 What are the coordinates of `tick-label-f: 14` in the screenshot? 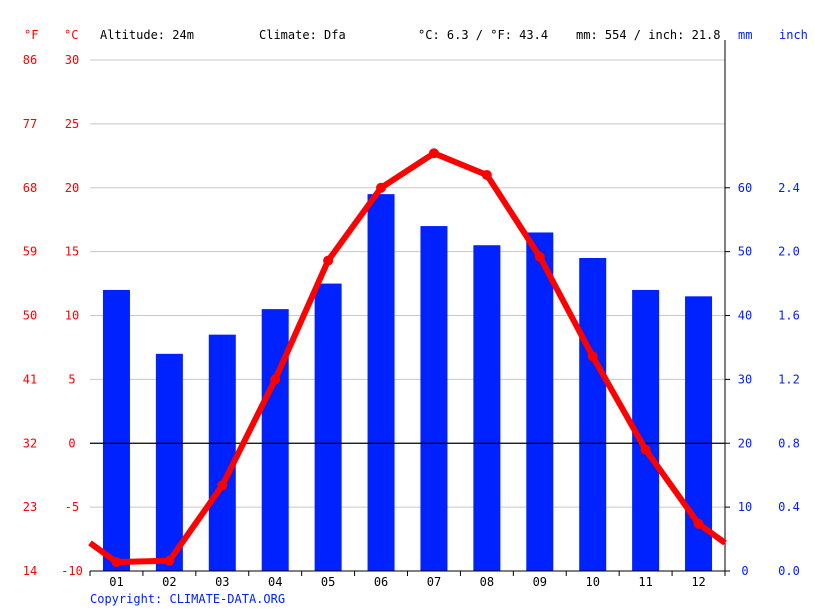 It's located at (30, 571).